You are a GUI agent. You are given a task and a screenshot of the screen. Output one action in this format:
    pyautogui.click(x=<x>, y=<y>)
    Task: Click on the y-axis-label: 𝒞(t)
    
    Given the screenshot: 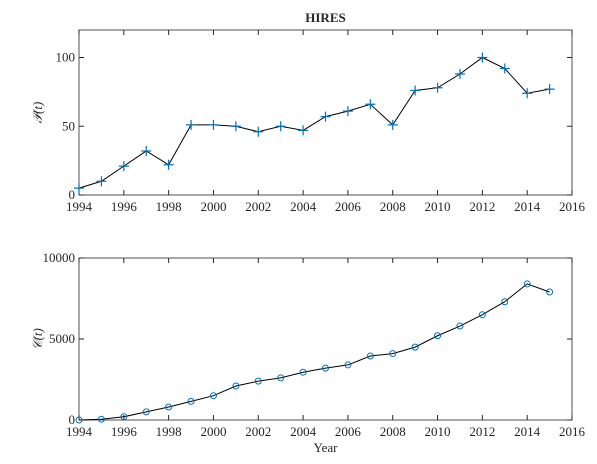 What is the action you would take?
    pyautogui.click(x=37, y=339)
    